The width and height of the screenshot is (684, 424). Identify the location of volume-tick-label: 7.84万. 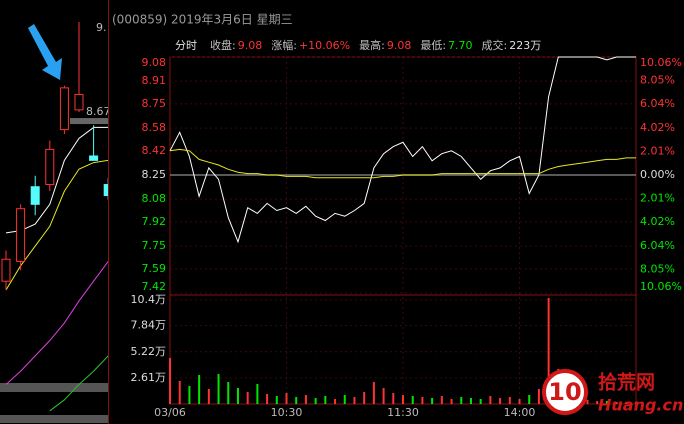
(149, 325).